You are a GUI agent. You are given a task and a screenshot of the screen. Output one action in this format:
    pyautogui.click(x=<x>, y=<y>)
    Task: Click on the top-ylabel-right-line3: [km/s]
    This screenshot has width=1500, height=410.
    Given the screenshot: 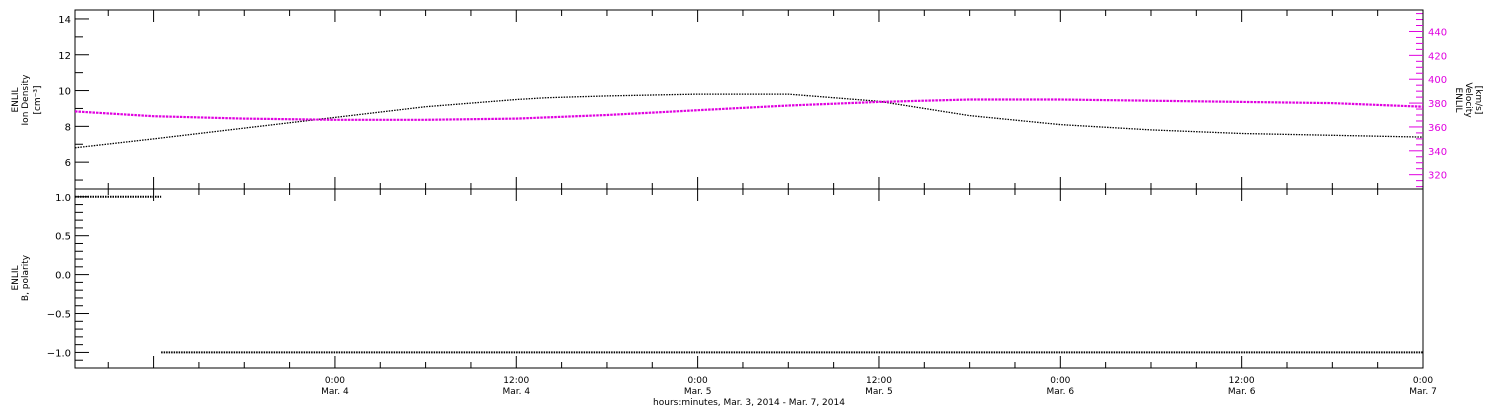 What is the action you would take?
    pyautogui.click(x=1478, y=100)
    